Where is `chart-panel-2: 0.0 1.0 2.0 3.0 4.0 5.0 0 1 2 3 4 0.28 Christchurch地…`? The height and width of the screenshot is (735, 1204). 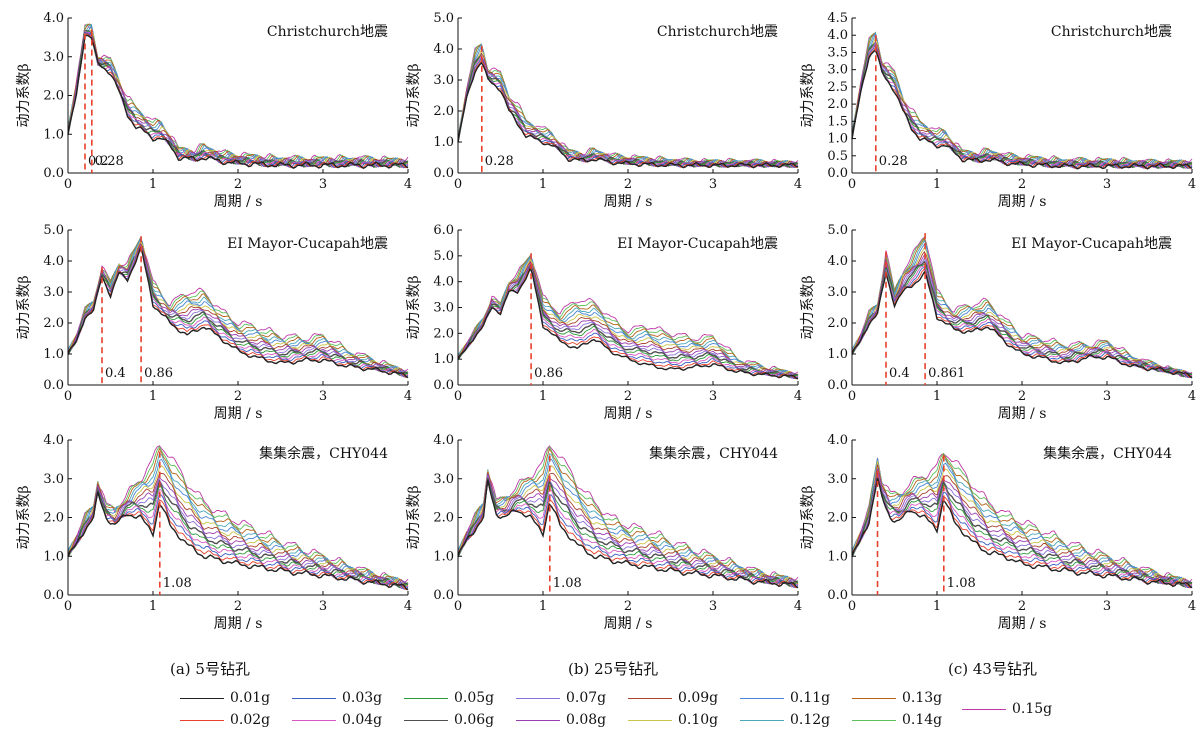
chart-panel-2: 0.0 1.0 2.0 3.0 4.0 5.0 0 1 2 3 4 0.28 Christchurch地… is located at coordinates (604, 110).